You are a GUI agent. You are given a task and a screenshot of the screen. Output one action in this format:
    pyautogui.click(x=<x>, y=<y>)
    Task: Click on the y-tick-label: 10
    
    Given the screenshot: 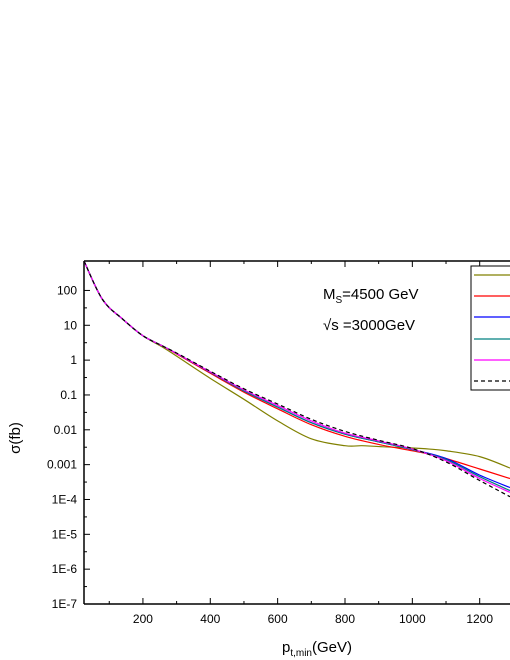 What is the action you would take?
    pyautogui.click(x=71, y=325)
    